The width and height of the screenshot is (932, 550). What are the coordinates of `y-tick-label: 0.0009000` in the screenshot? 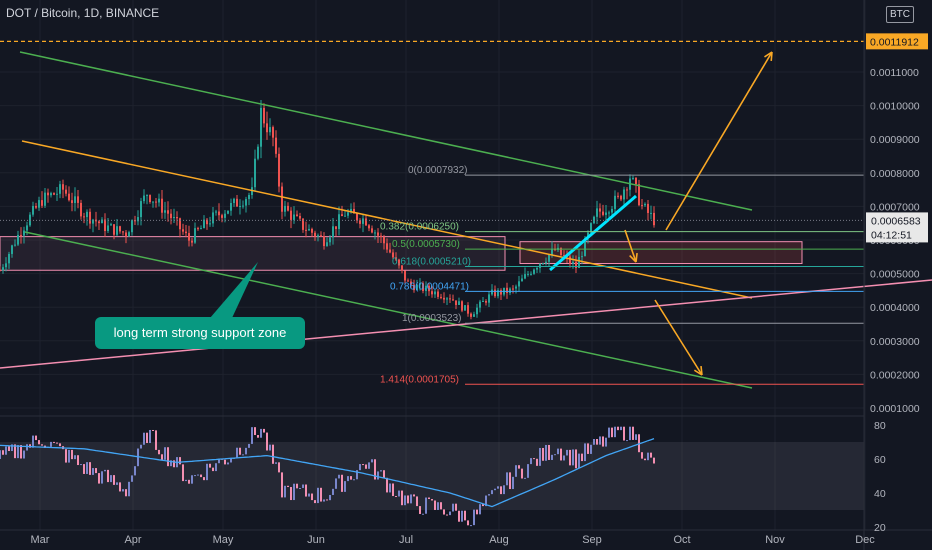 It's located at (895, 140).